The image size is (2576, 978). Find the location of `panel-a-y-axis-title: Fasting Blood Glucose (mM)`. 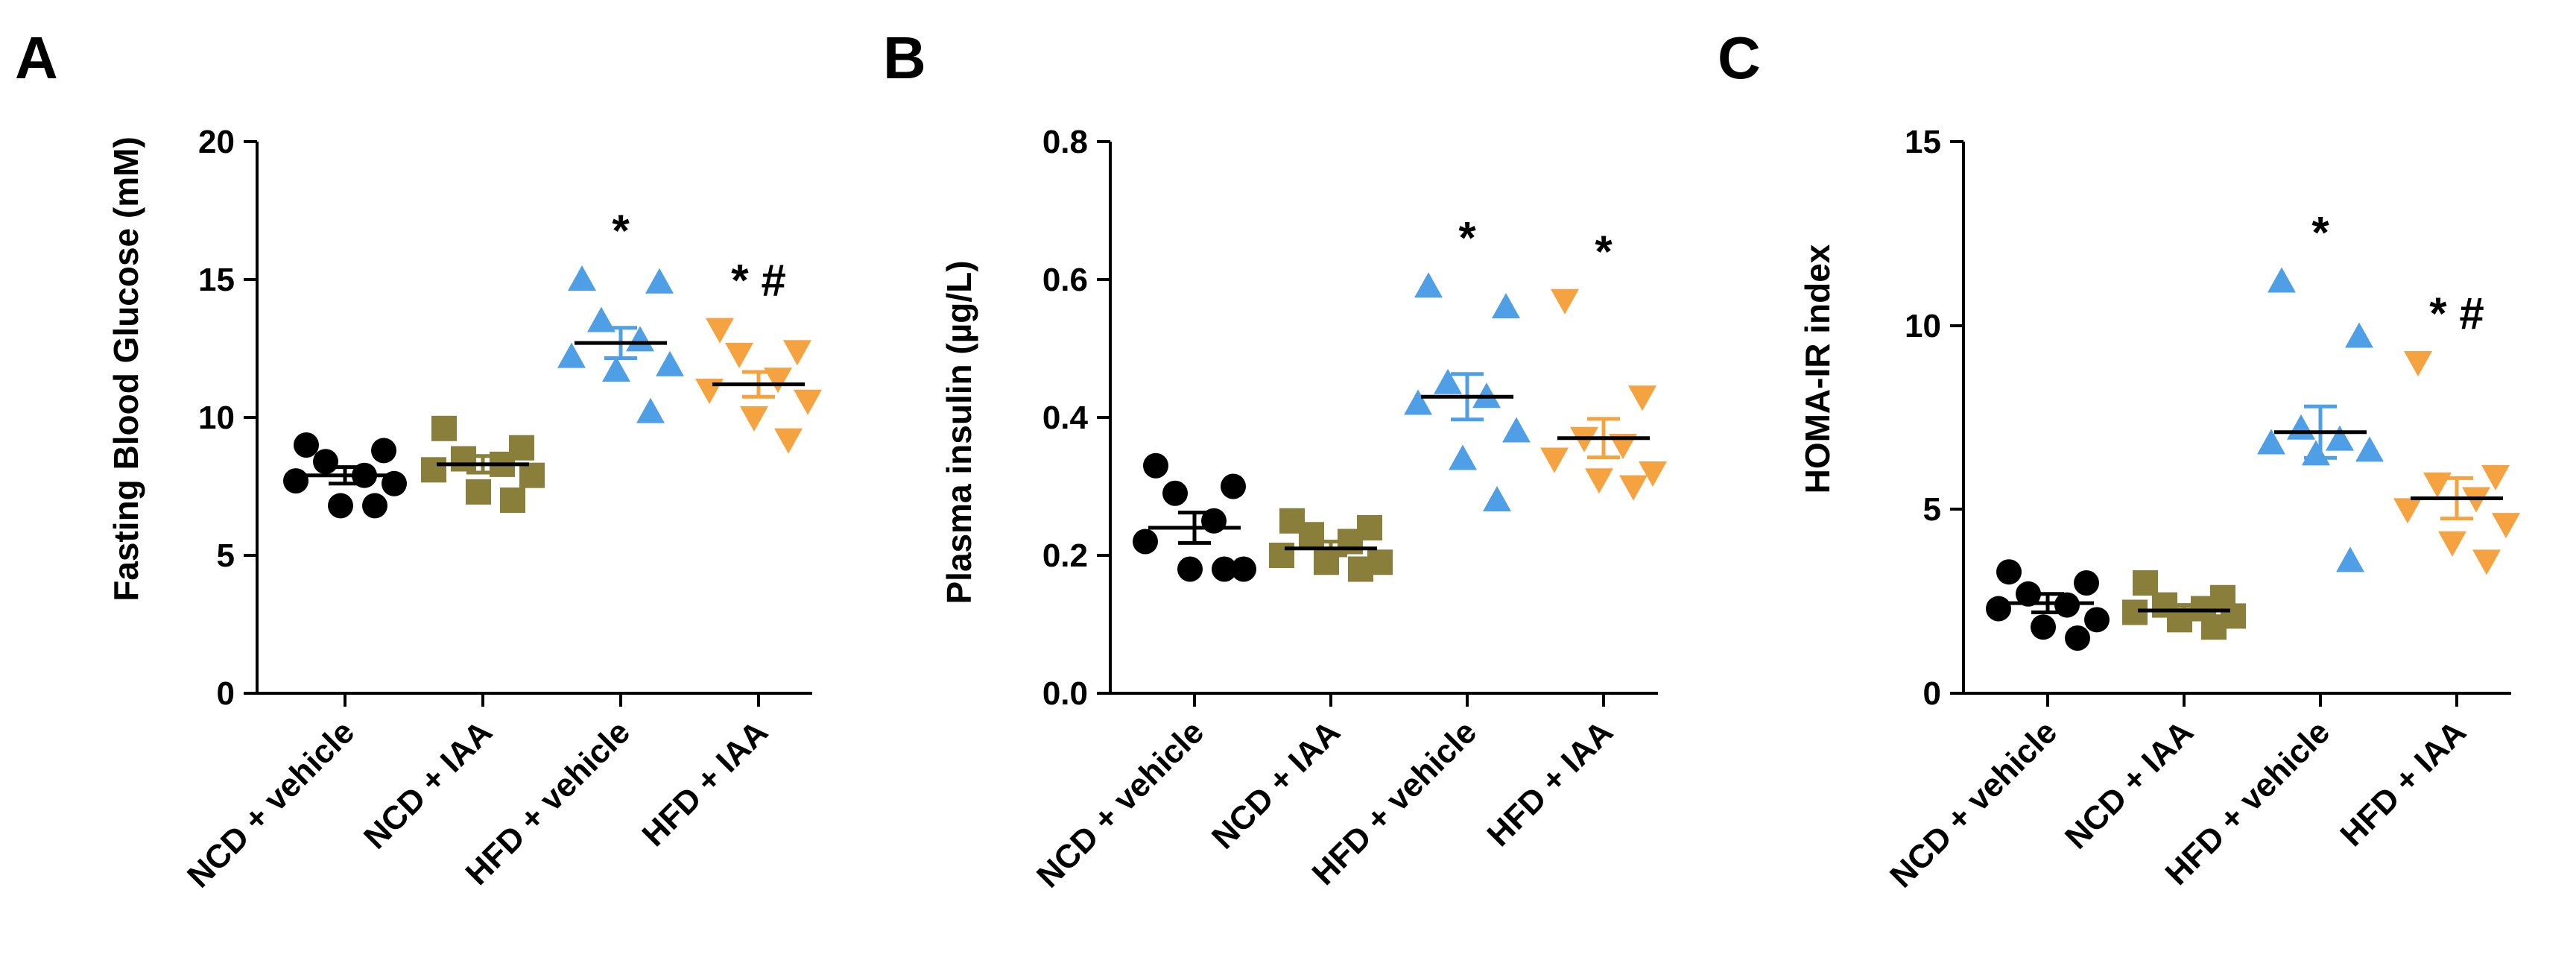

panel-a-y-axis-title: Fasting Blood Glucose (mM) is located at coordinates (126, 369).